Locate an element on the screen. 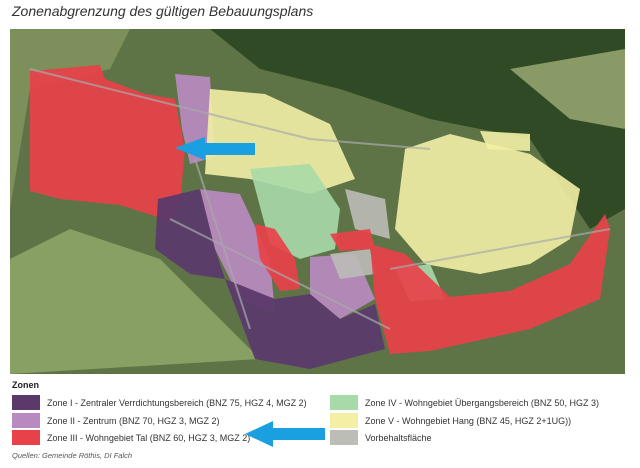 Image resolution: width=640 pixels, height=468 pixels. legend-item-reserve: Vorbehaltsfläche is located at coordinates (381, 437).